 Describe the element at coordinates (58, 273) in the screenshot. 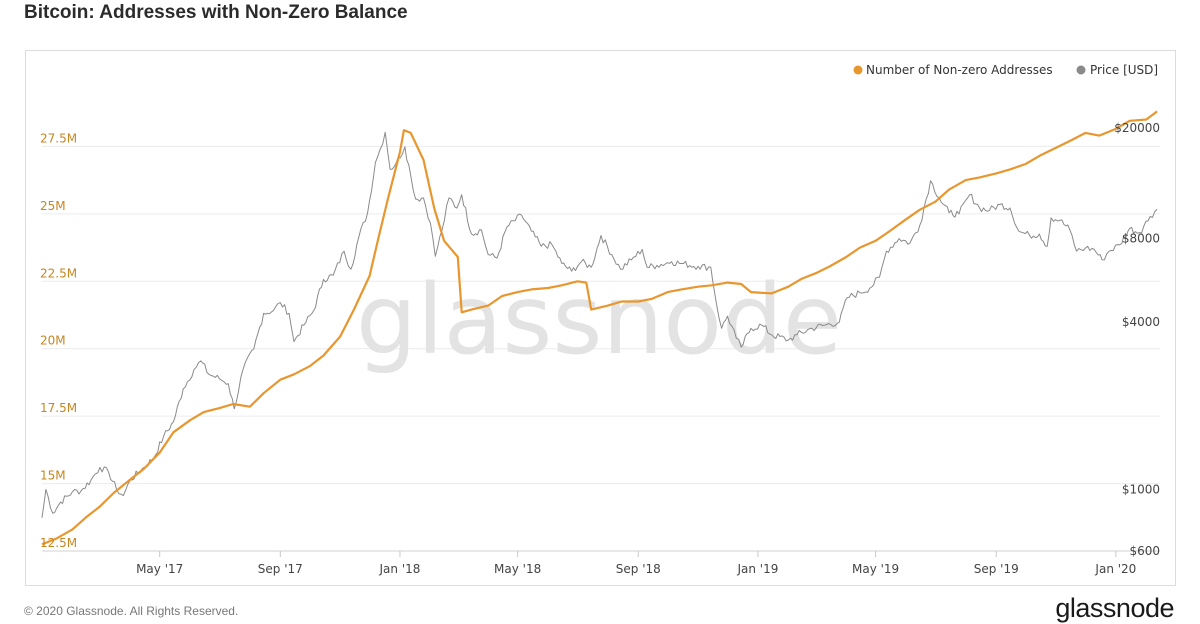

I see `y-left-tick-label: 22.5M` at that location.